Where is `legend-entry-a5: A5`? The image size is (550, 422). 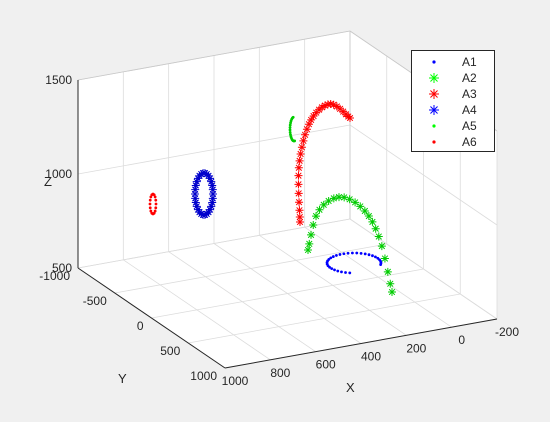 legend-entry-a5: A5 is located at coordinates (453, 126).